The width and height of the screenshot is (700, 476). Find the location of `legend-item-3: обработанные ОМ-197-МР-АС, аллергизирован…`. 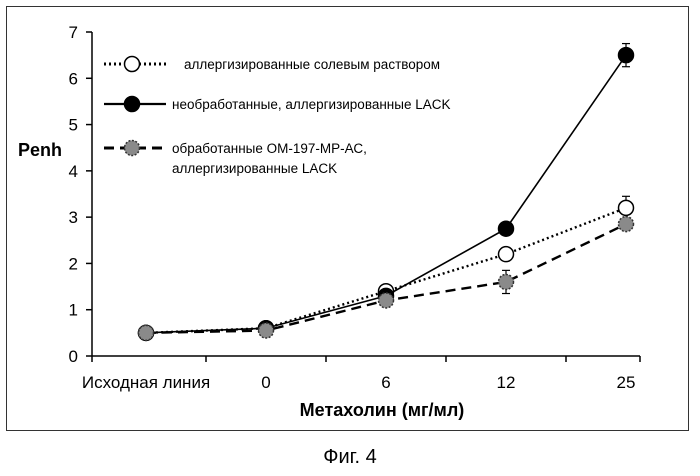

legend-item-3: обработанные ОМ-197-МР-АС, аллергизирован… is located at coordinates (235, 159).